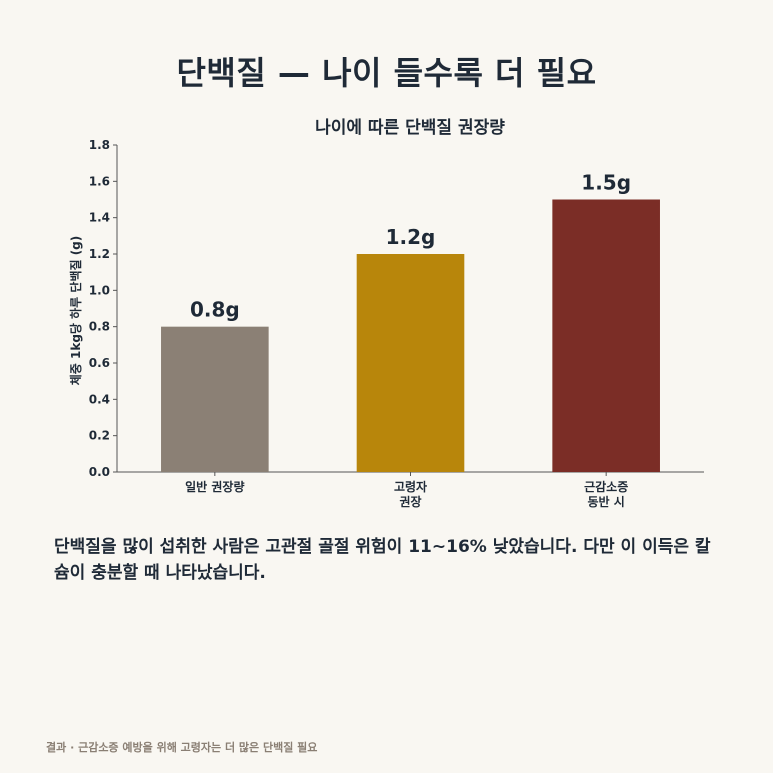  What do you see at coordinates (99, 327) in the screenshot?
I see `y-tick-label: 0.8` at bounding box center [99, 327].